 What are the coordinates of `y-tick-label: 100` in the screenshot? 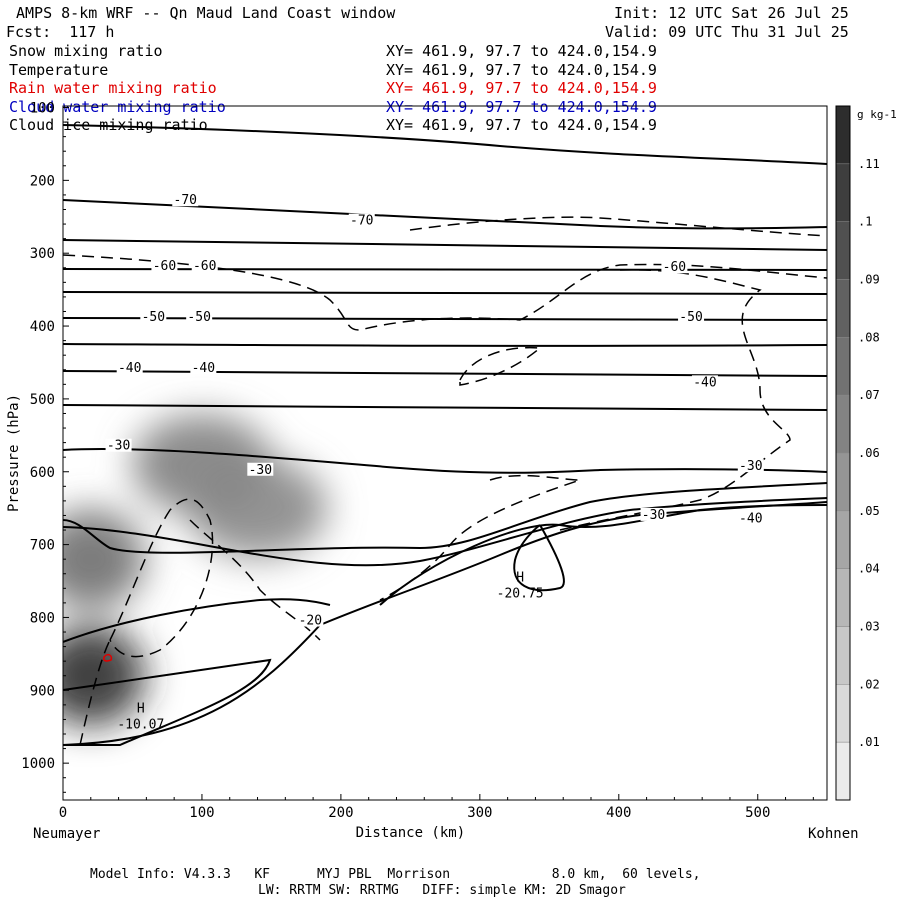 It's located at (42, 109).